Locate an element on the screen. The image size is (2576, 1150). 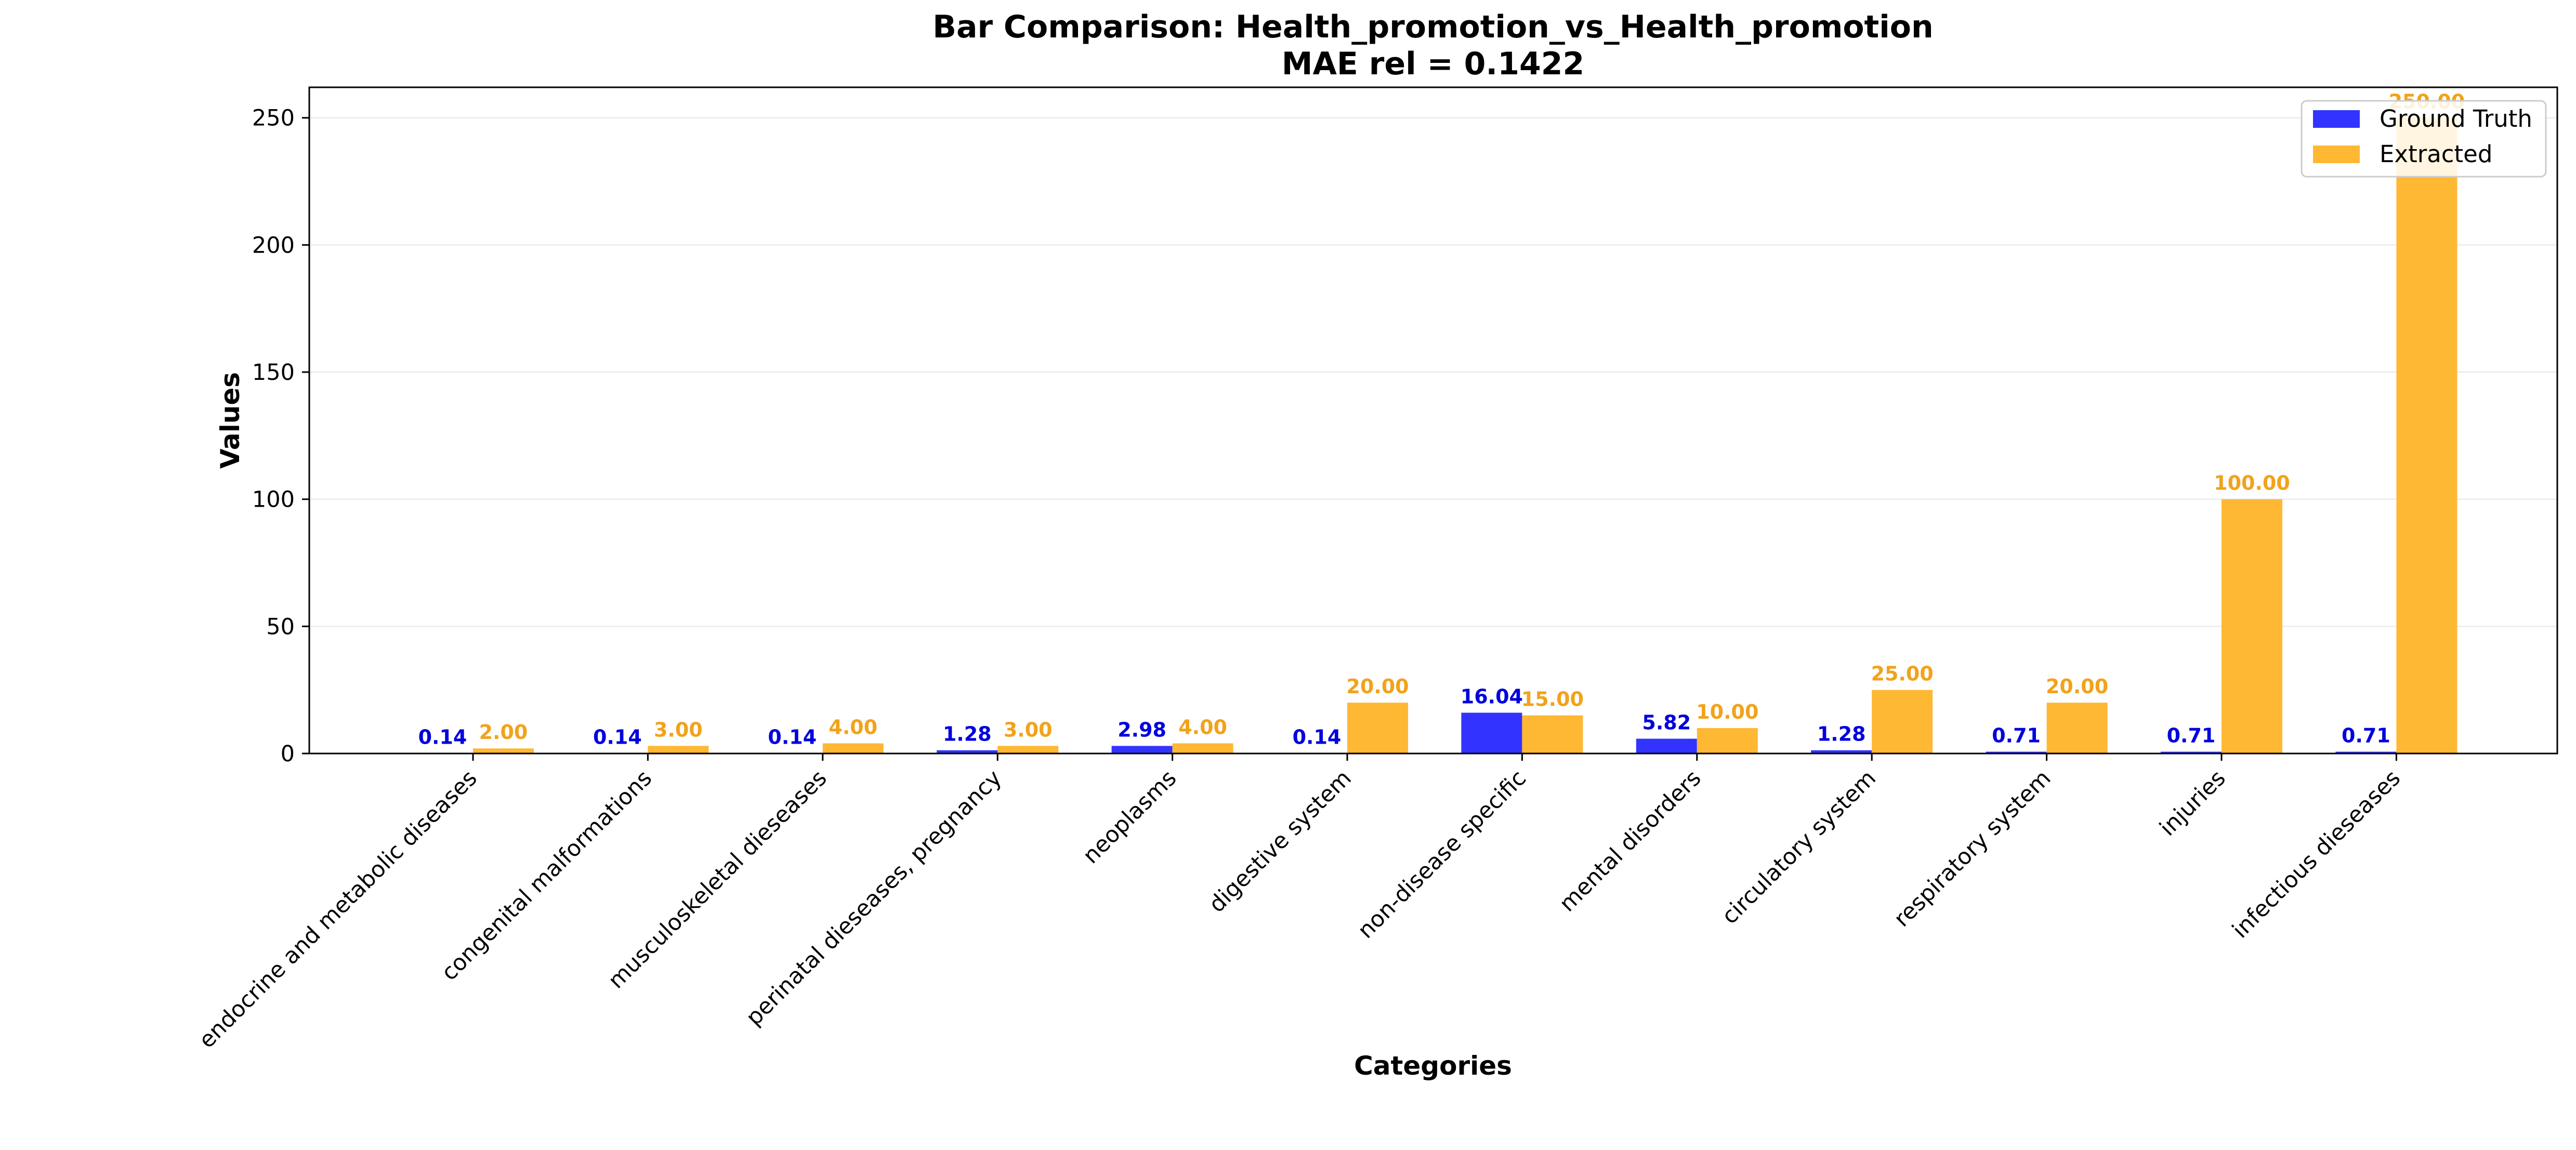
bar-ground-truth-respiratory-system is located at coordinates (2017, 752).